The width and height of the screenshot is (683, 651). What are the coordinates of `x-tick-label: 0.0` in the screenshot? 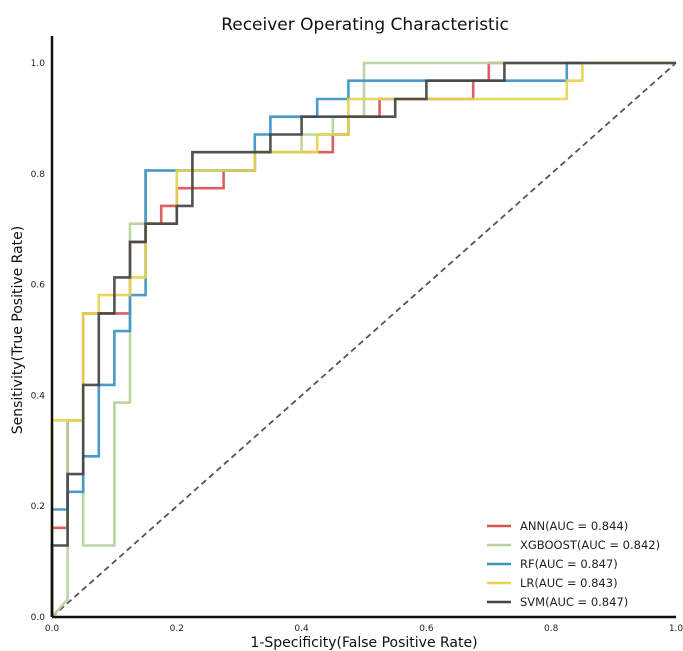 It's located at (52, 629).